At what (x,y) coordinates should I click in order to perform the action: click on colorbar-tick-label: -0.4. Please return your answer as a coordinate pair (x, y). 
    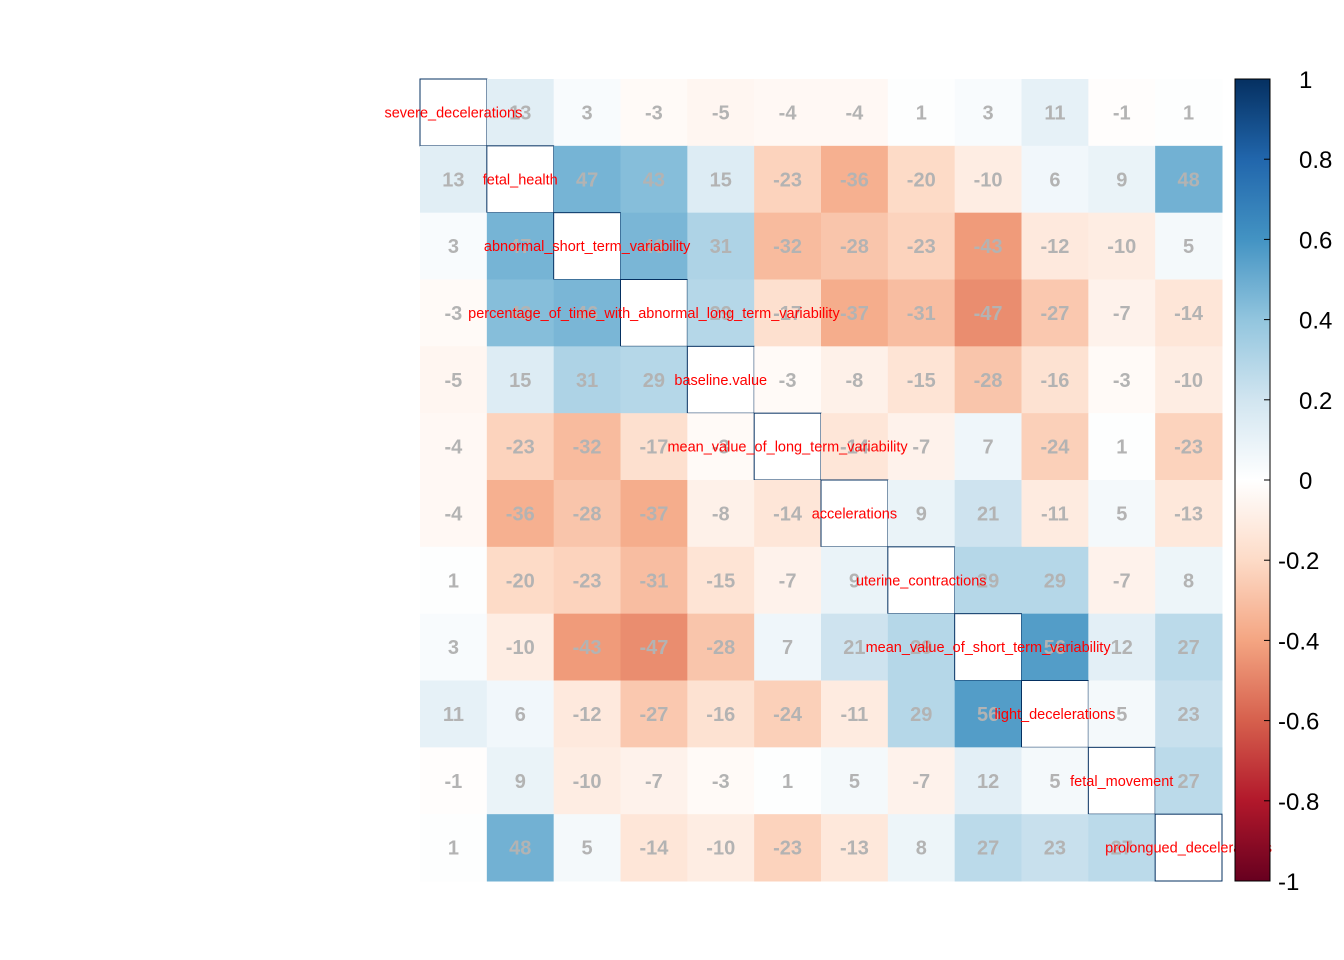
    Looking at the image, I should click on (1298, 641).